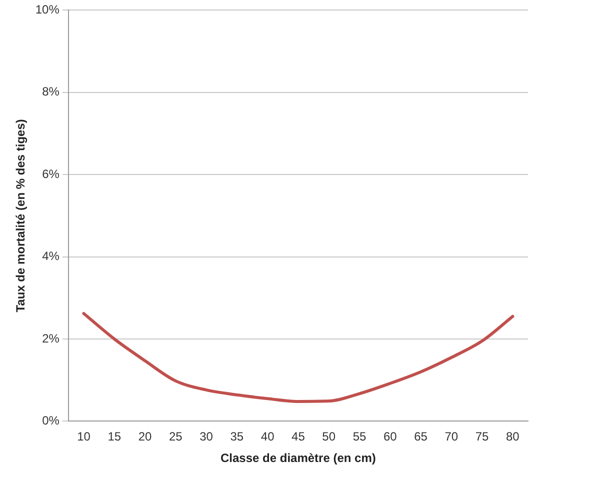 The width and height of the screenshot is (608, 480). What do you see at coordinates (482, 437) in the screenshot?
I see `x-tick-label: 75` at bounding box center [482, 437].